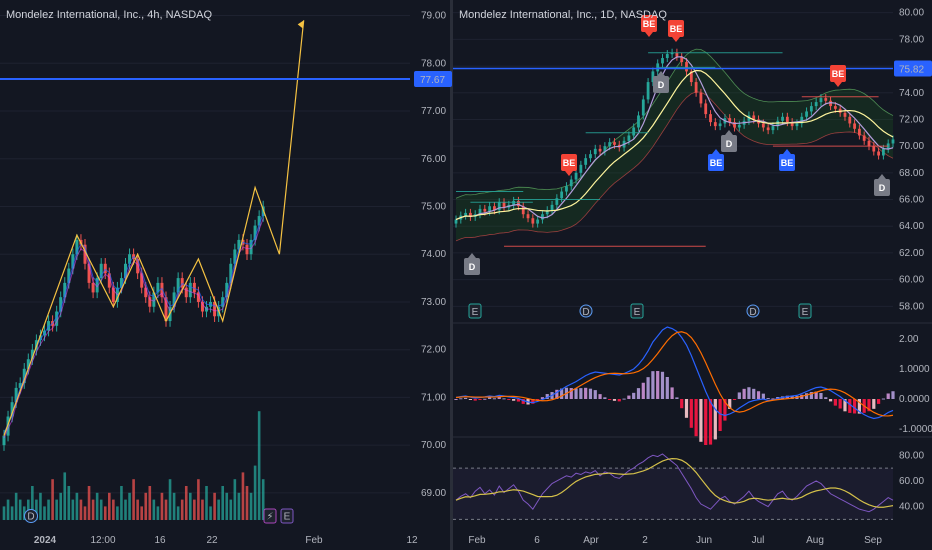 The height and width of the screenshot is (550, 932). Describe the element at coordinates (787, 160) in the screenshot. I see `bull-signal-label: BE` at that location.